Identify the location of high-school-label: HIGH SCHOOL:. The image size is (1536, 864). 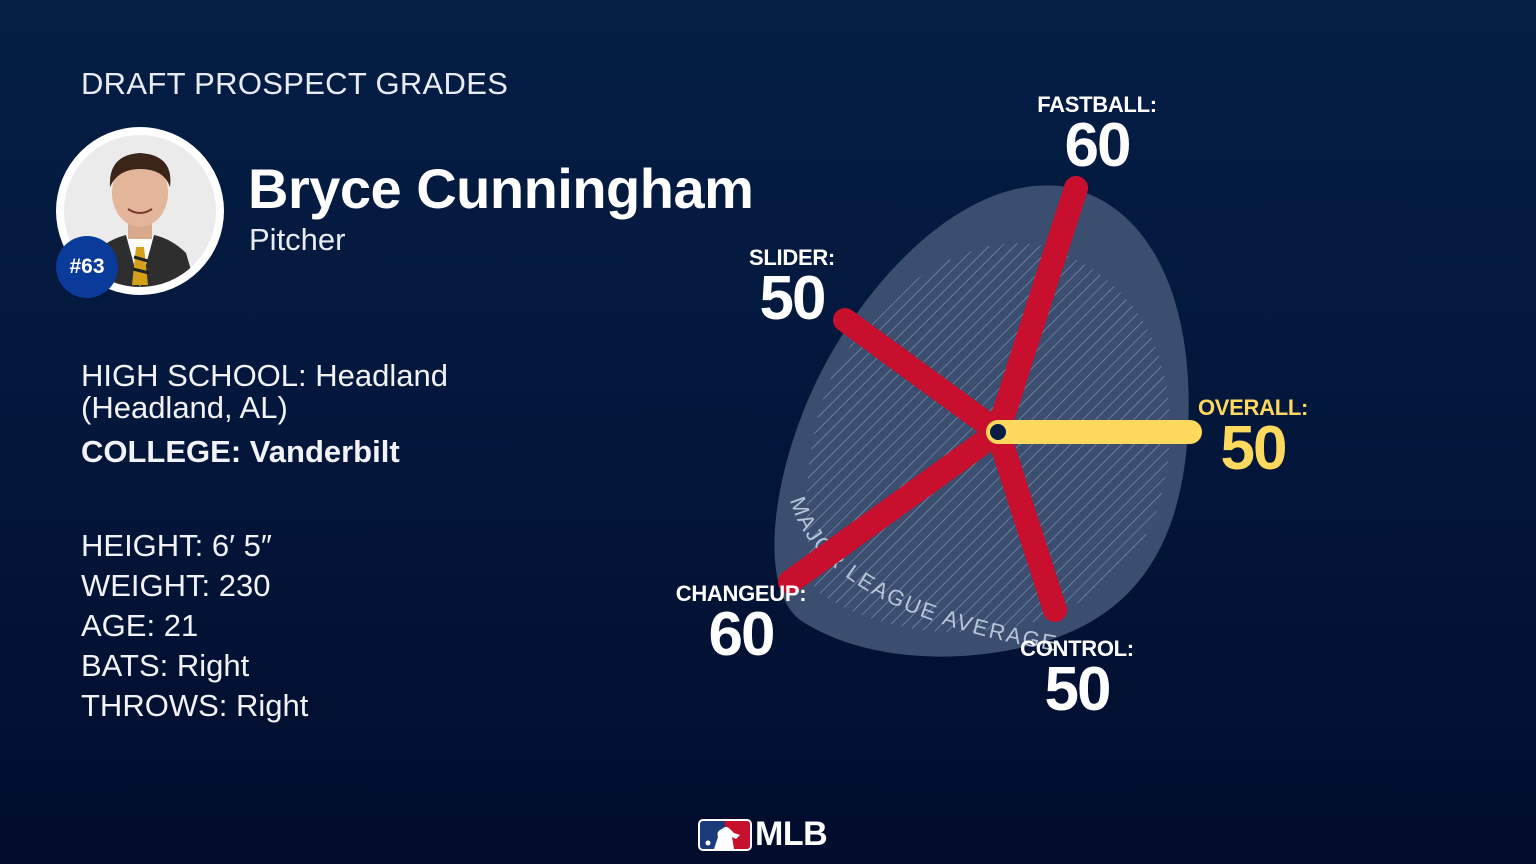
(194, 375).